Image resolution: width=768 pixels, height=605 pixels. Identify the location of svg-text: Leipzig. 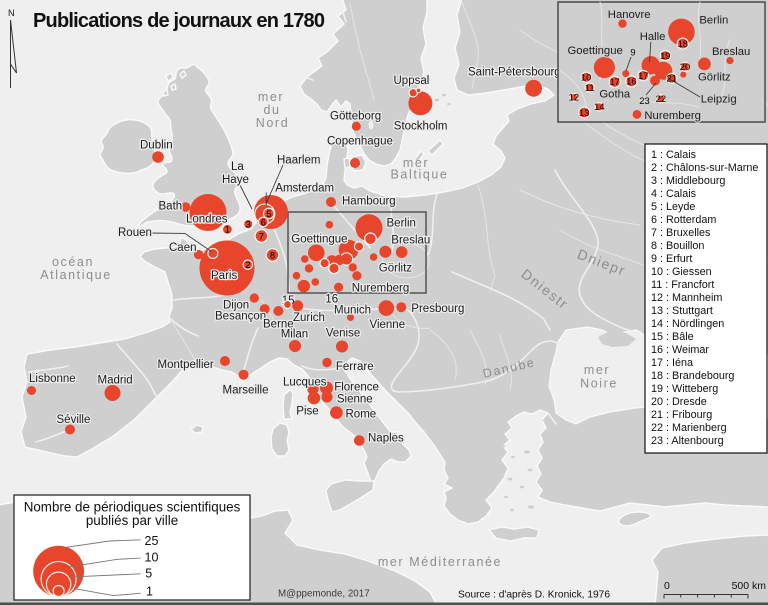
(719, 100).